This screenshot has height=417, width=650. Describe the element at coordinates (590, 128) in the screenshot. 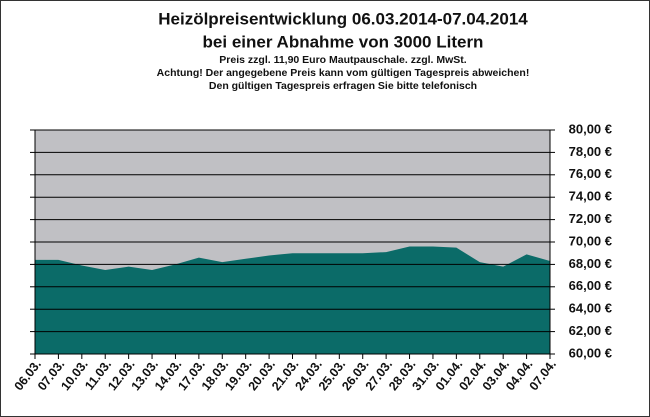

I see `y-tick-label: 80,00 €` at that location.